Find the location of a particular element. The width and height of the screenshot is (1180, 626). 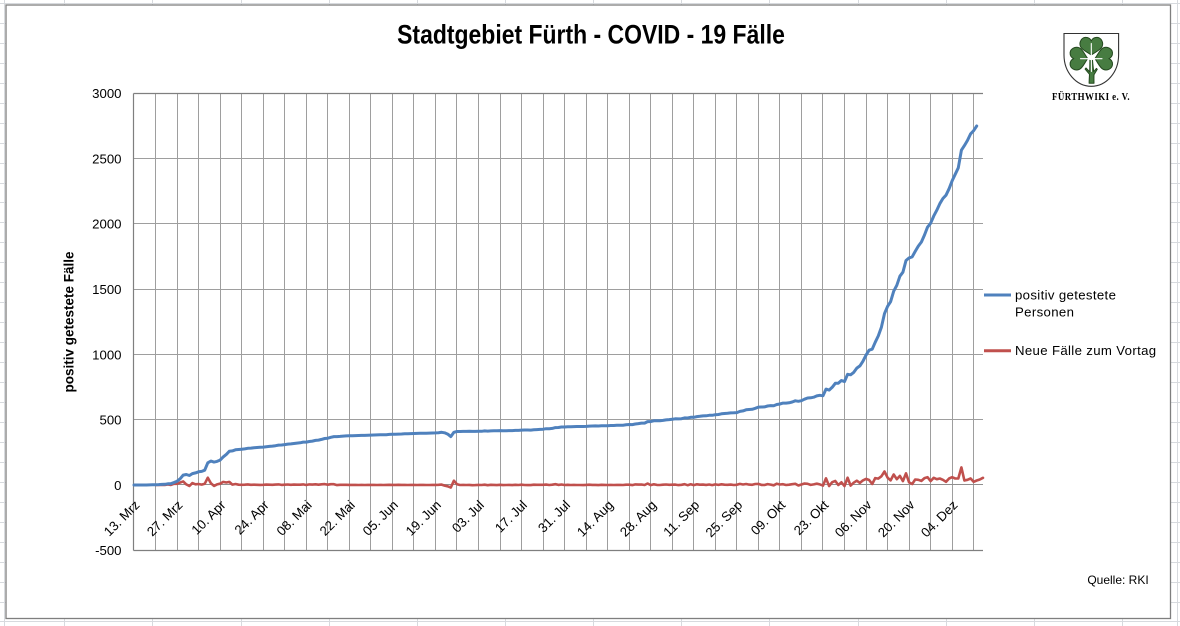

svg-text: 1000 is located at coordinates (106, 354).